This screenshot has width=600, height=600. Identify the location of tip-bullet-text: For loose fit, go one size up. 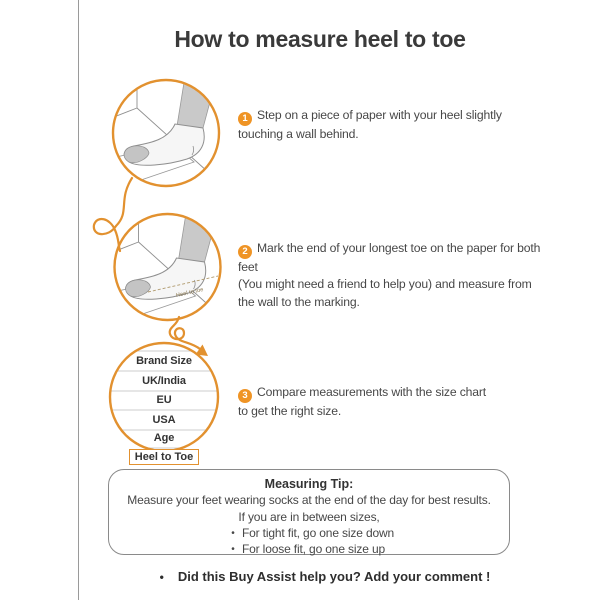
(313, 548).